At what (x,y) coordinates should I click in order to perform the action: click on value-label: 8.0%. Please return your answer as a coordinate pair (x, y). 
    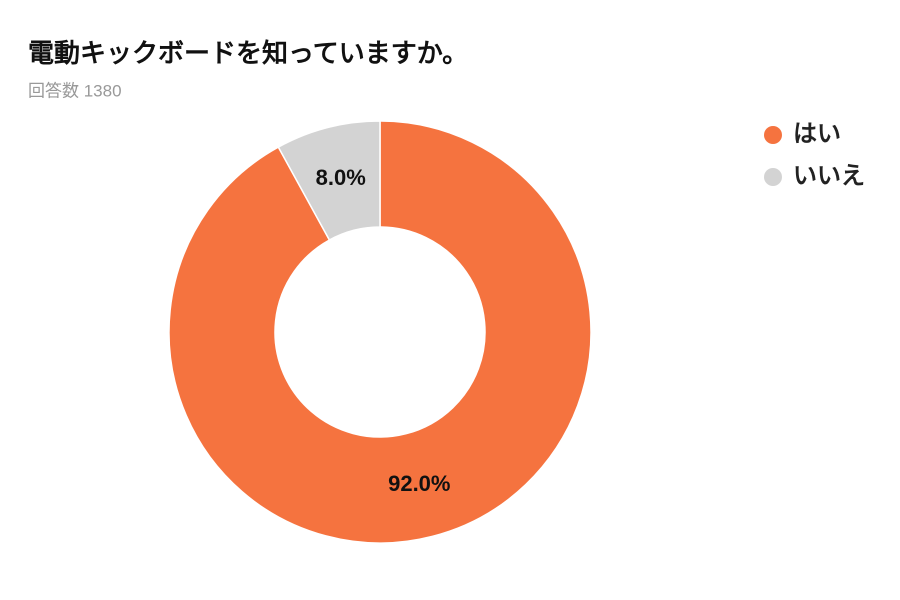
    Looking at the image, I should click on (341, 177).